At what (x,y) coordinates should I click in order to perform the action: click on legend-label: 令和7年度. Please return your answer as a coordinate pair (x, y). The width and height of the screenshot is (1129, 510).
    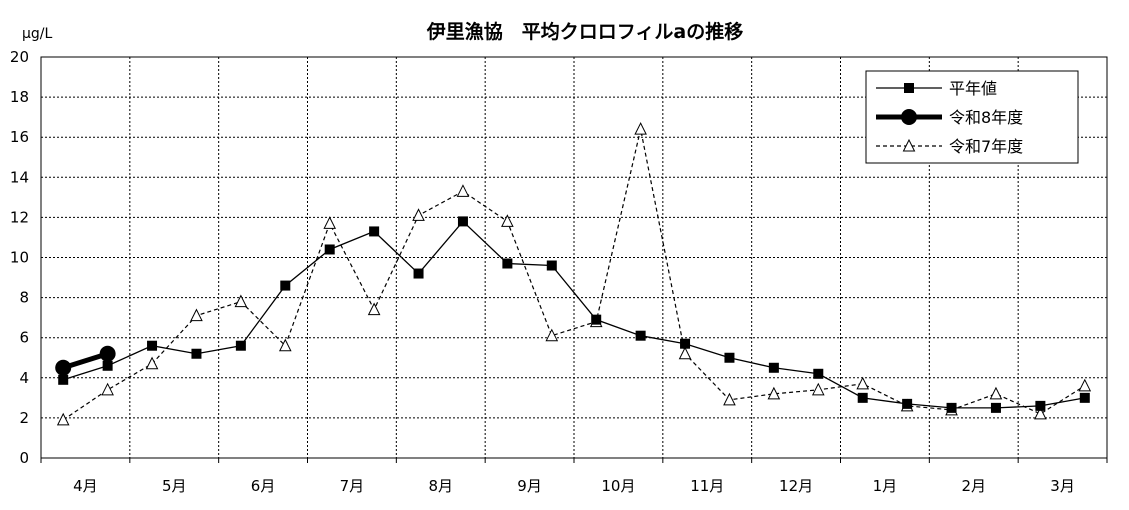
    Looking at the image, I should click on (986, 146).